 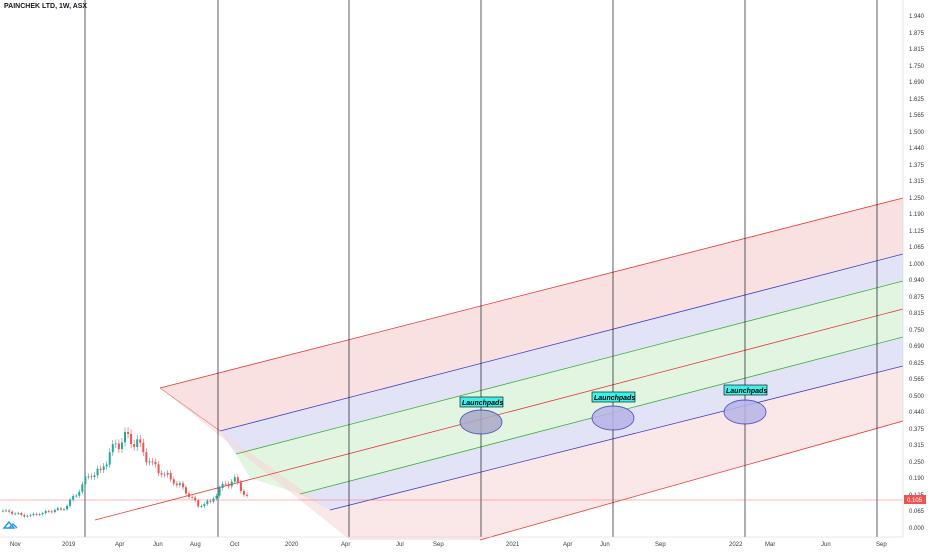 What do you see at coordinates (917, 430) in the screenshot?
I see `y-tick-label: 0.375` at bounding box center [917, 430].